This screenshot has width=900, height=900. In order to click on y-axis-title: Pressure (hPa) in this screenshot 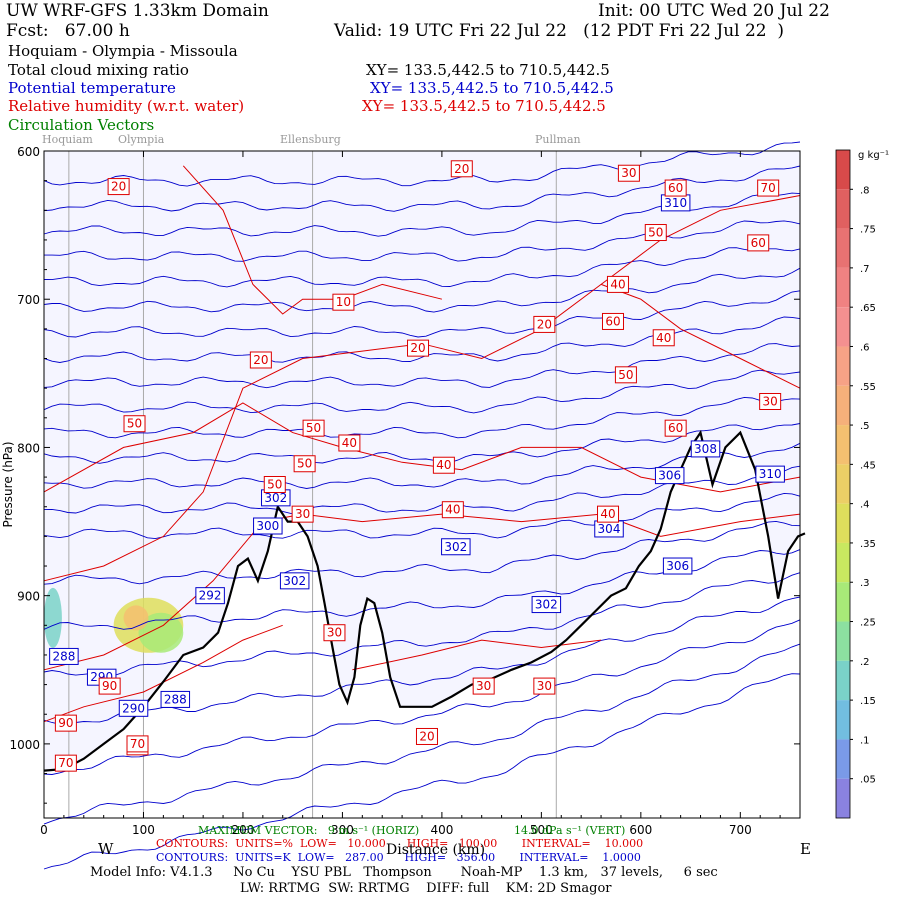, I will do `click(8, 484)`.